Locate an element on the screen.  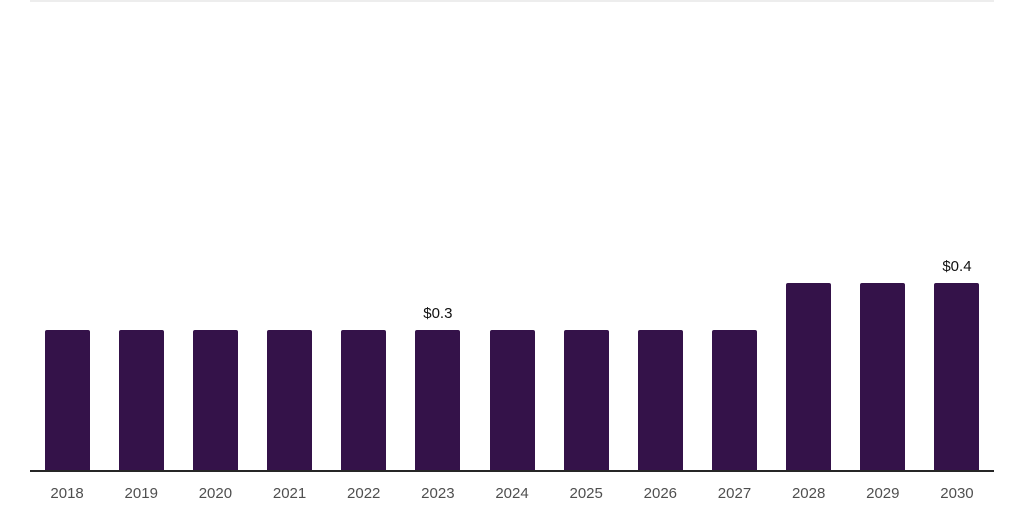
x-tick-label: 2022 is located at coordinates (364, 493).